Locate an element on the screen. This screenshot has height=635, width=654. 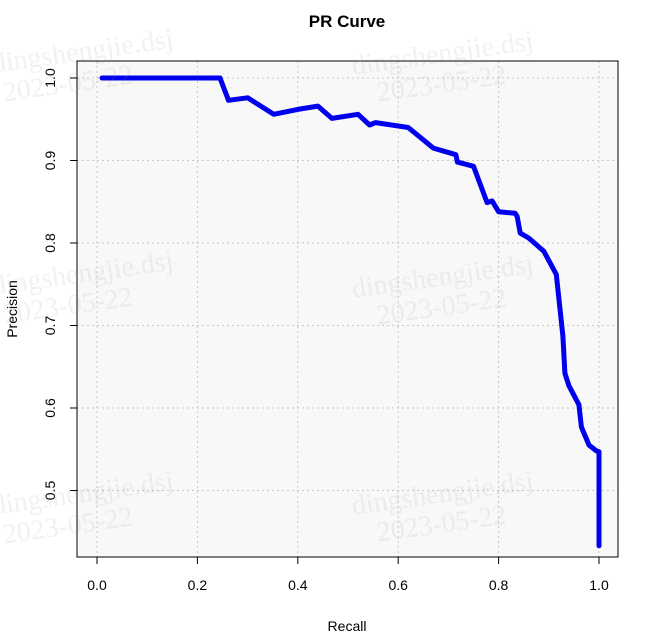
x-tick-label: 0.6 is located at coordinates (398, 585).